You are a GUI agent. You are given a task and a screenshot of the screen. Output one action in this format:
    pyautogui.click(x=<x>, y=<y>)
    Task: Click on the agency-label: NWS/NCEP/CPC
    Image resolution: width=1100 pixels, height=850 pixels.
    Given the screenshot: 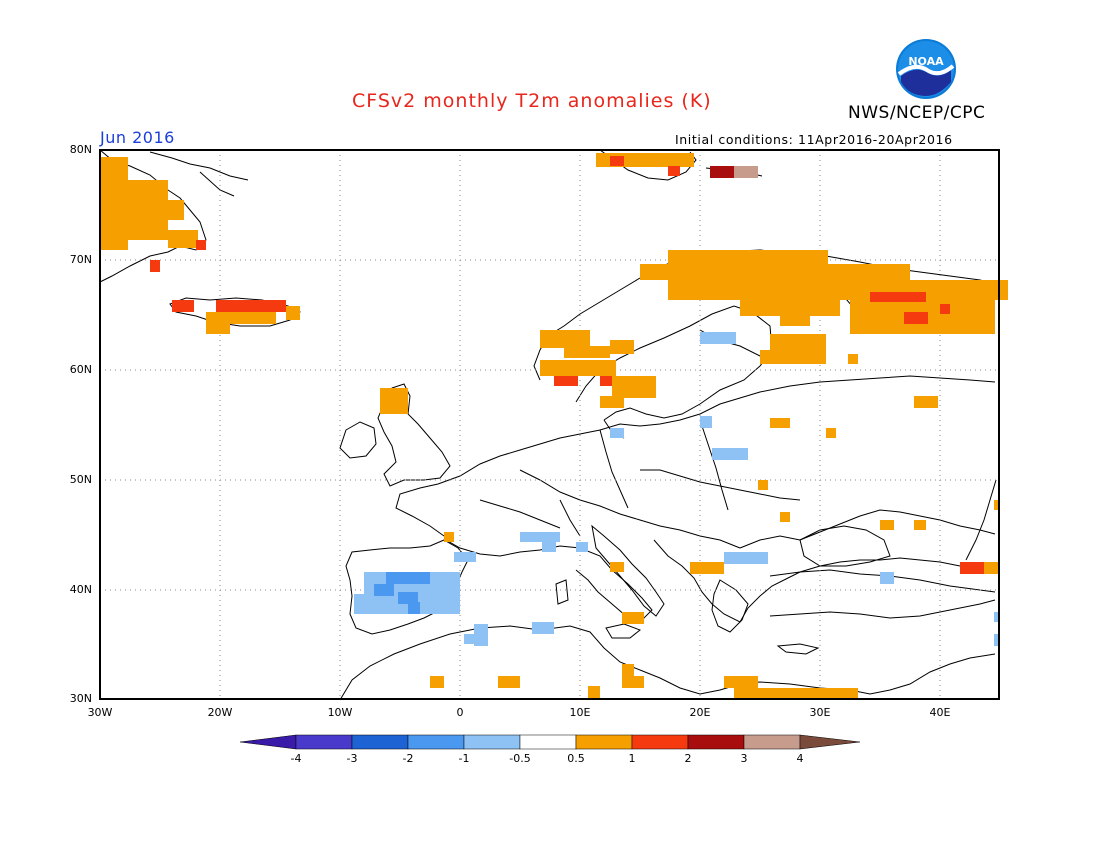 What is the action you would take?
    pyautogui.click(x=917, y=113)
    